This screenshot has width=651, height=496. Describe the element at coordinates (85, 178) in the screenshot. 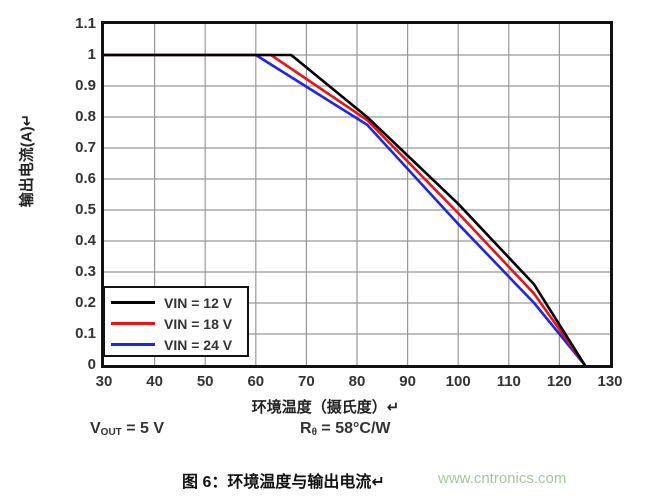

I see `y-tick-label: 0.6` at that location.